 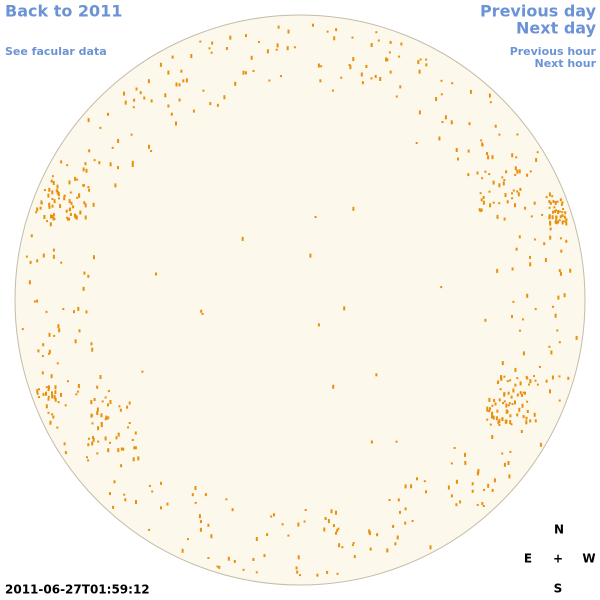 What do you see at coordinates (63, 11) in the screenshot?
I see `back-link: Back to 2011` at bounding box center [63, 11].